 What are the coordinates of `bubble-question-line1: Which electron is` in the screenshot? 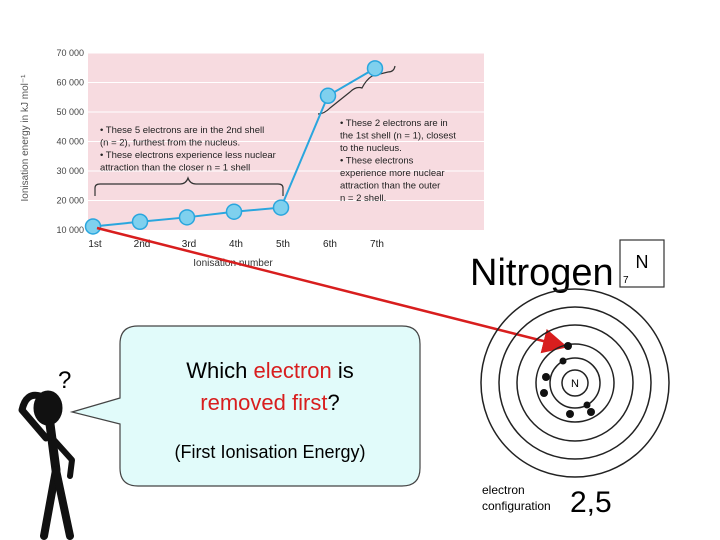 It's located at (270, 370).